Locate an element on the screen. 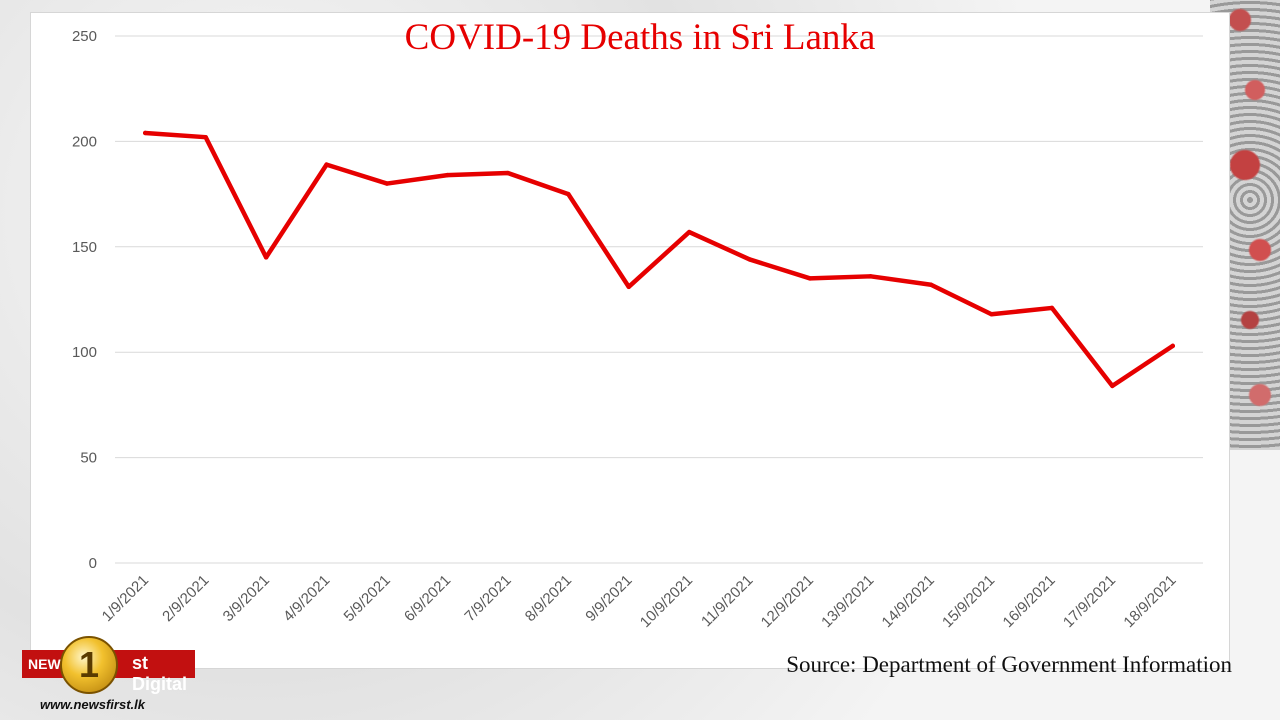 Image resolution: width=1280 pixels, height=720 pixels. logo-digital-text: st Digital is located at coordinates (160, 673).